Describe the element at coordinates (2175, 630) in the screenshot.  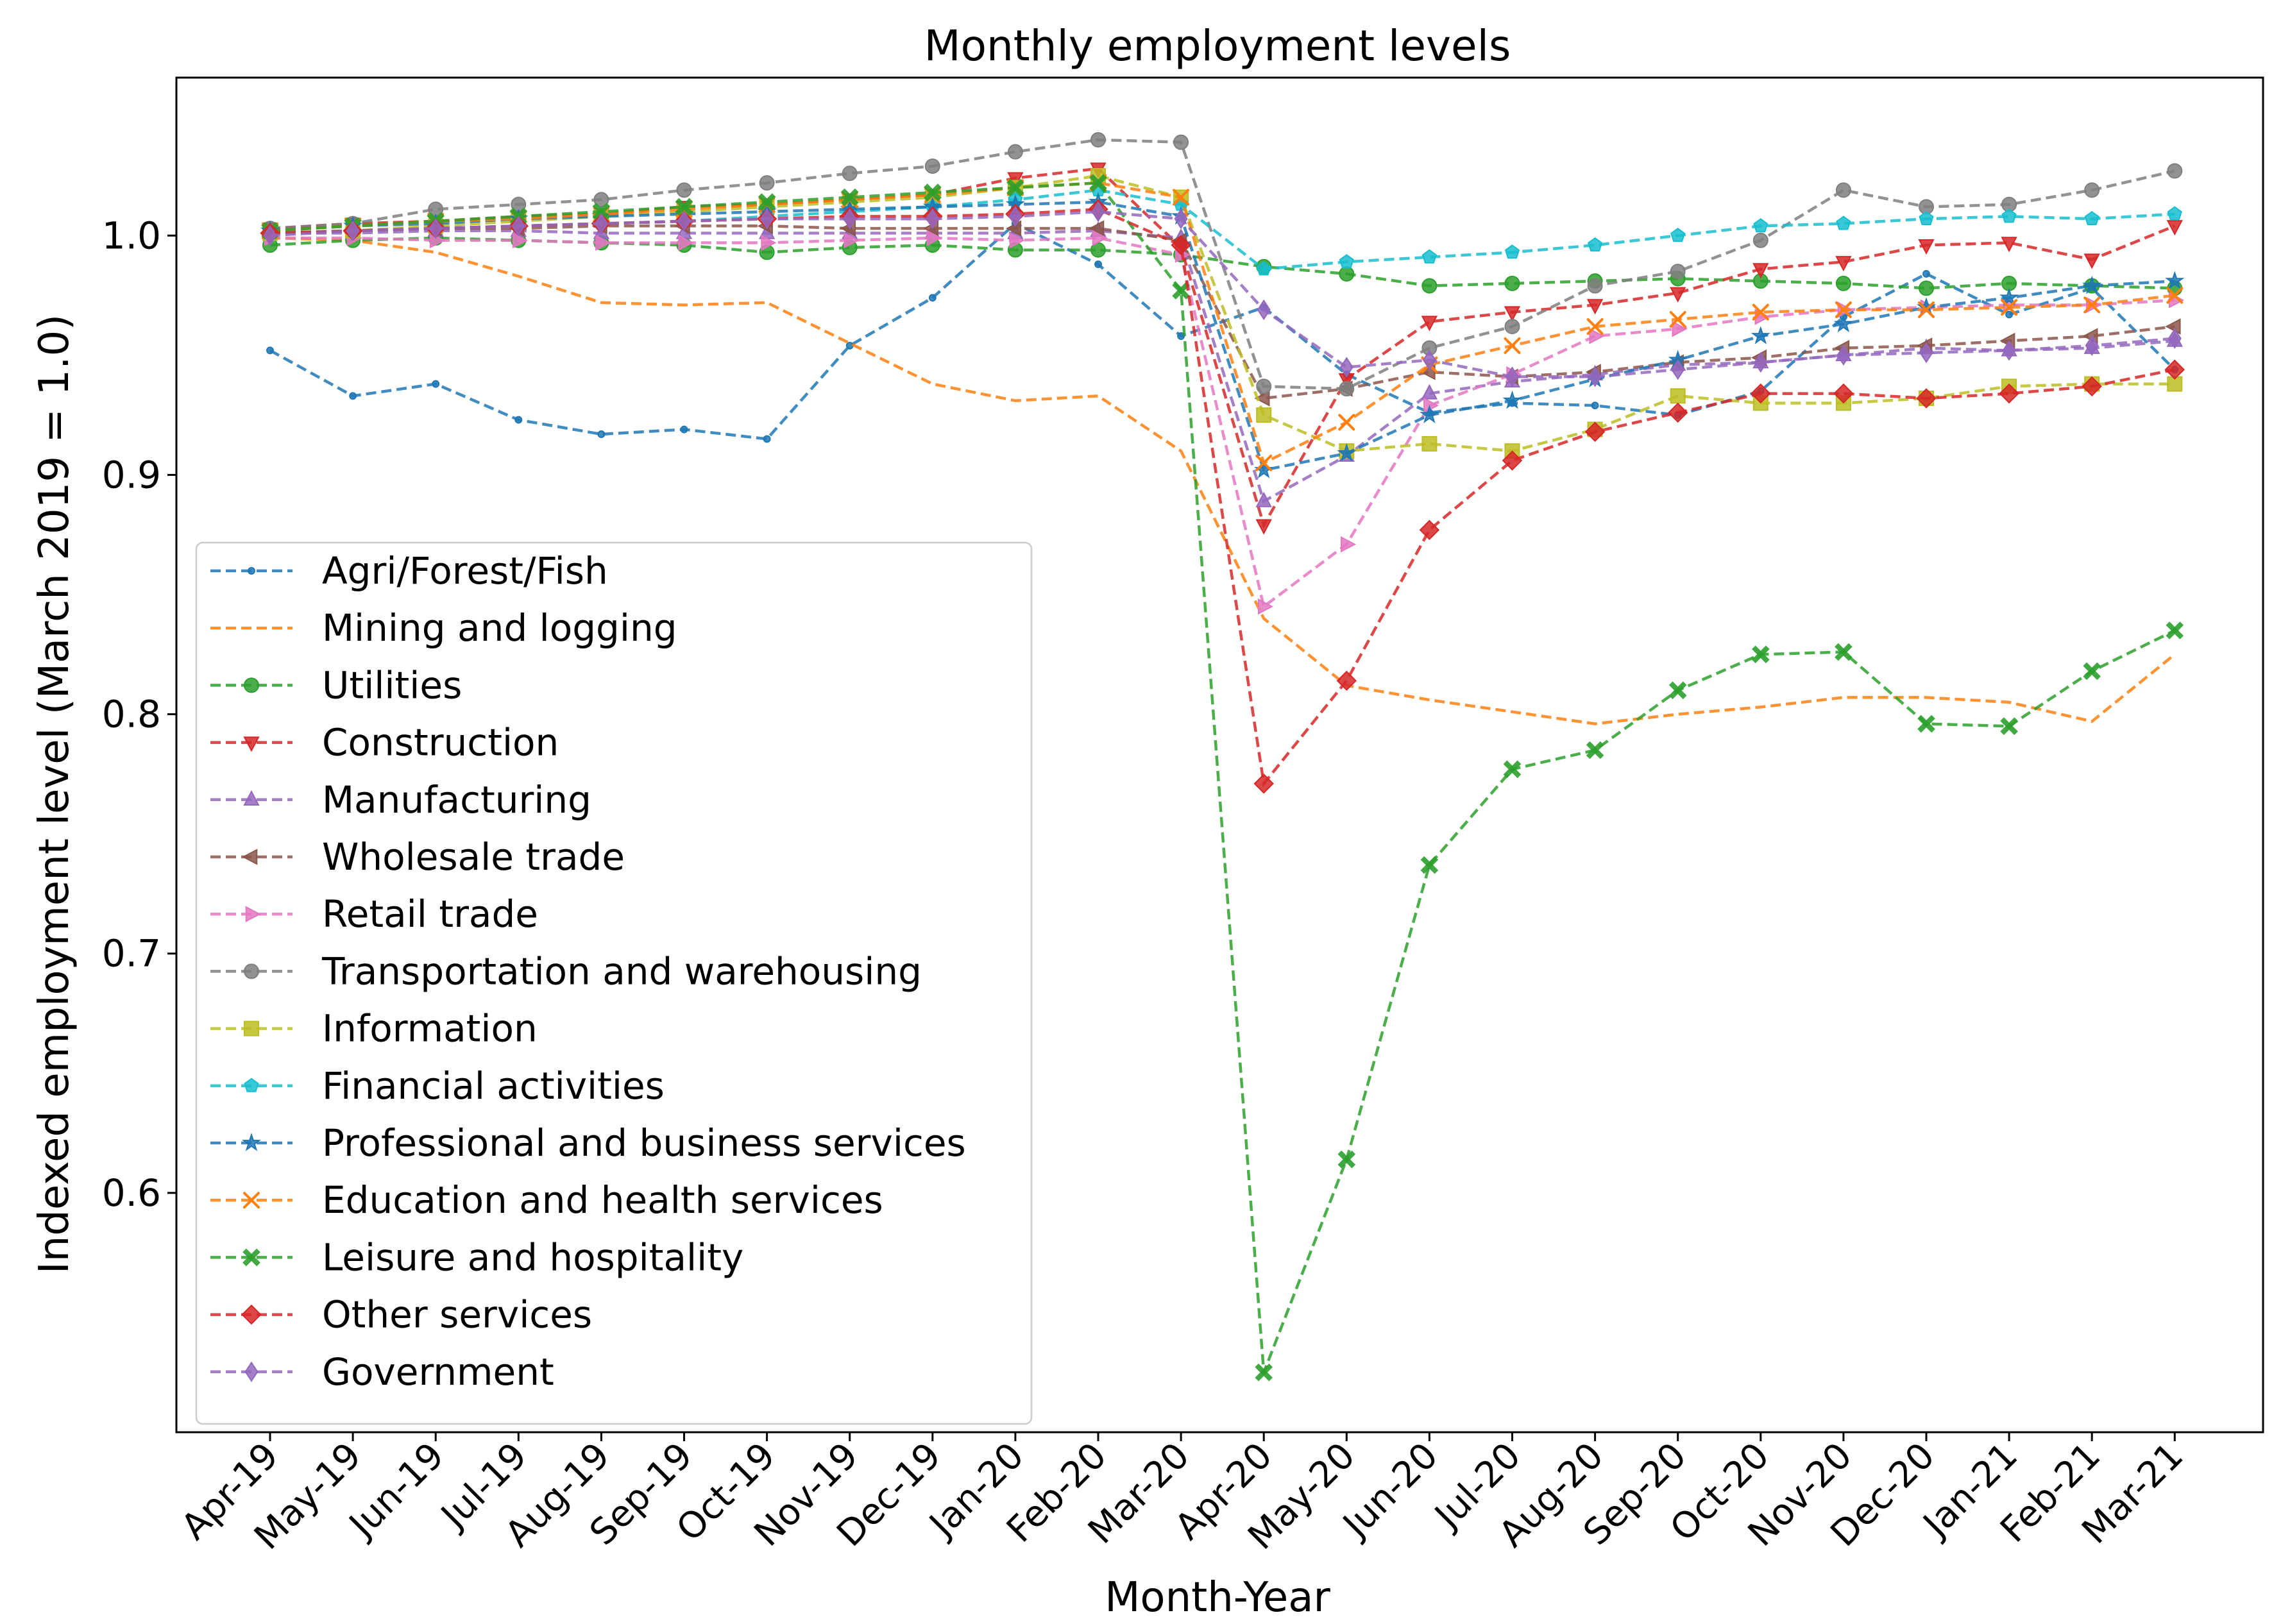
I see `data-point-12-23-stroke` at that location.